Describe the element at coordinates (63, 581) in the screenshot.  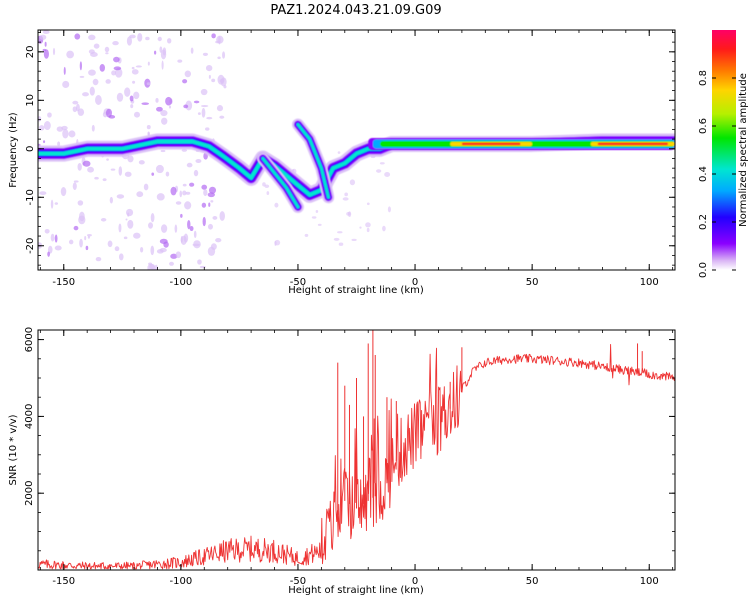
I see `x-tick-label: -150` at that location.